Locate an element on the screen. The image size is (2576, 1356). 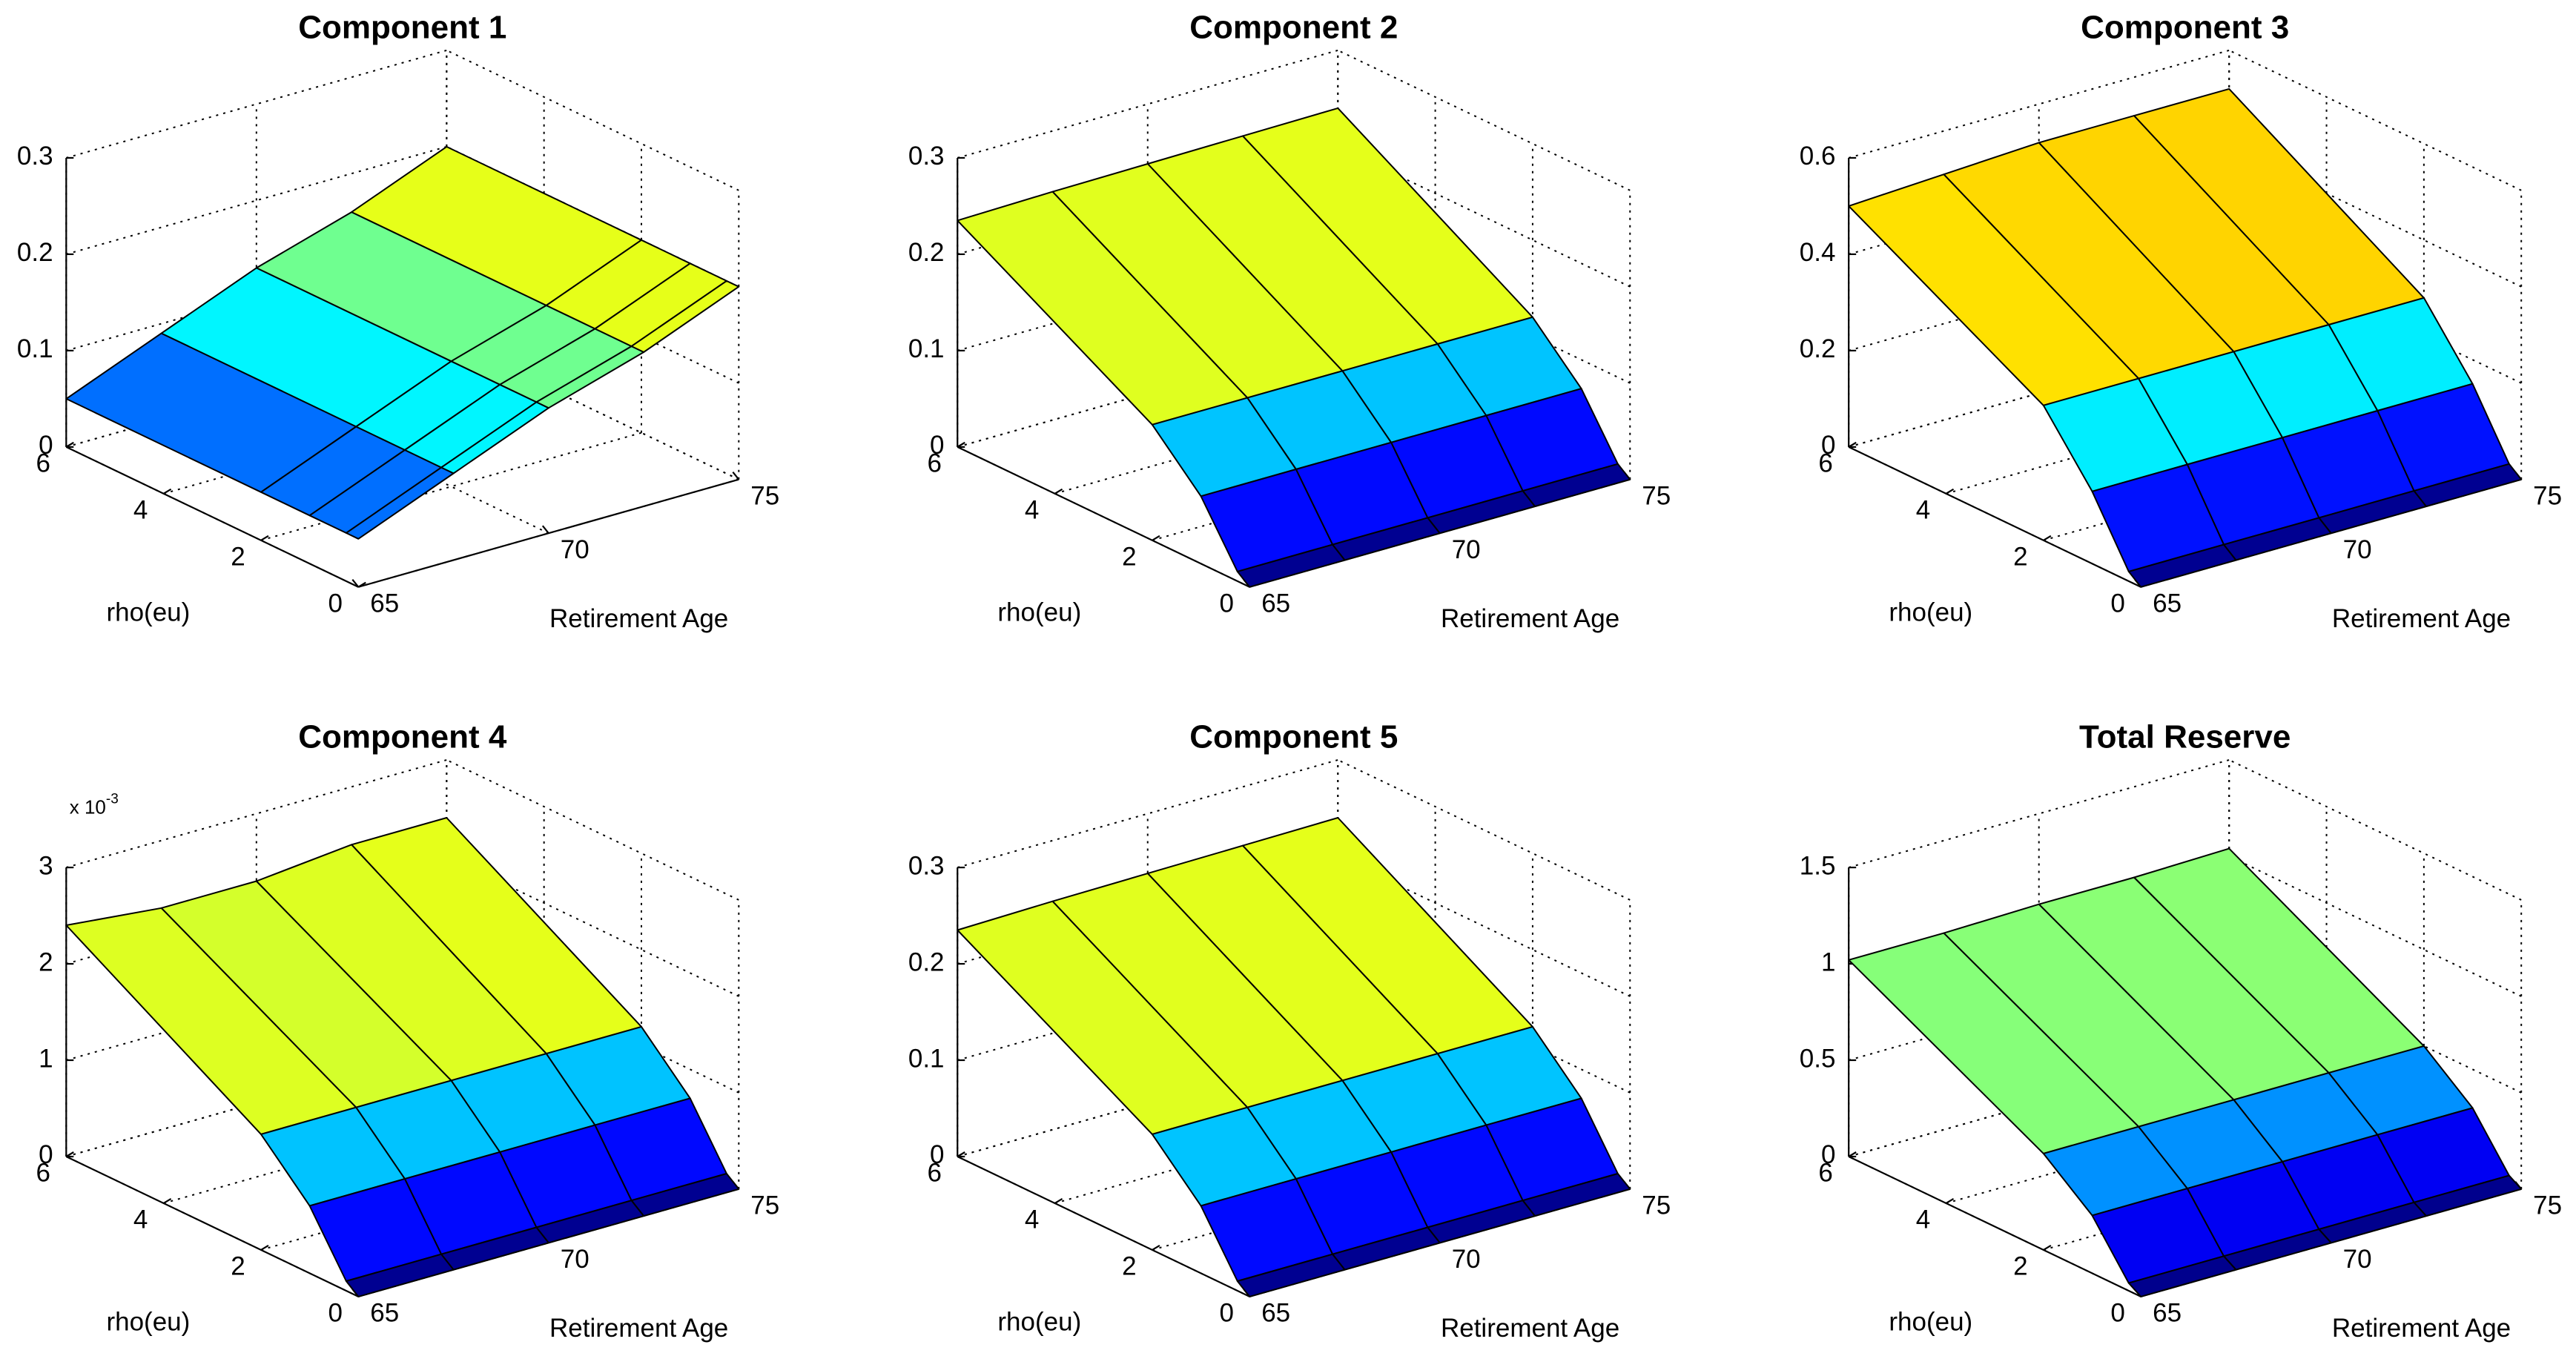
z-tick-label: 3 is located at coordinates (46, 865).